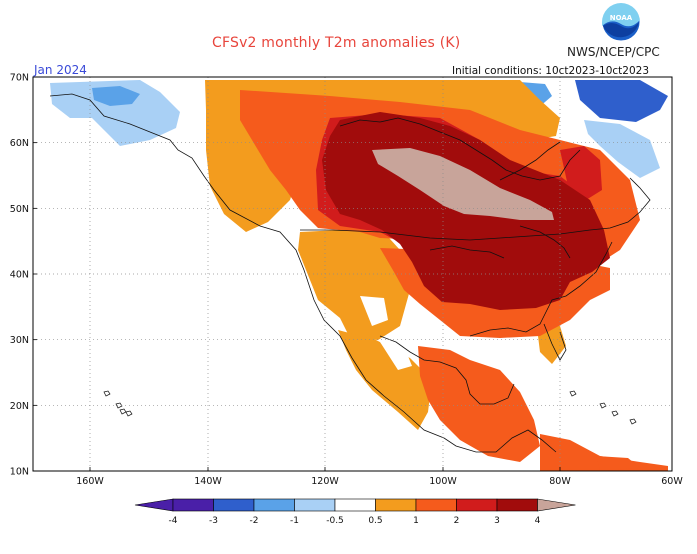  Describe the element at coordinates (622, 149) in the screenshot. I see `labrador-cool-region` at that location.